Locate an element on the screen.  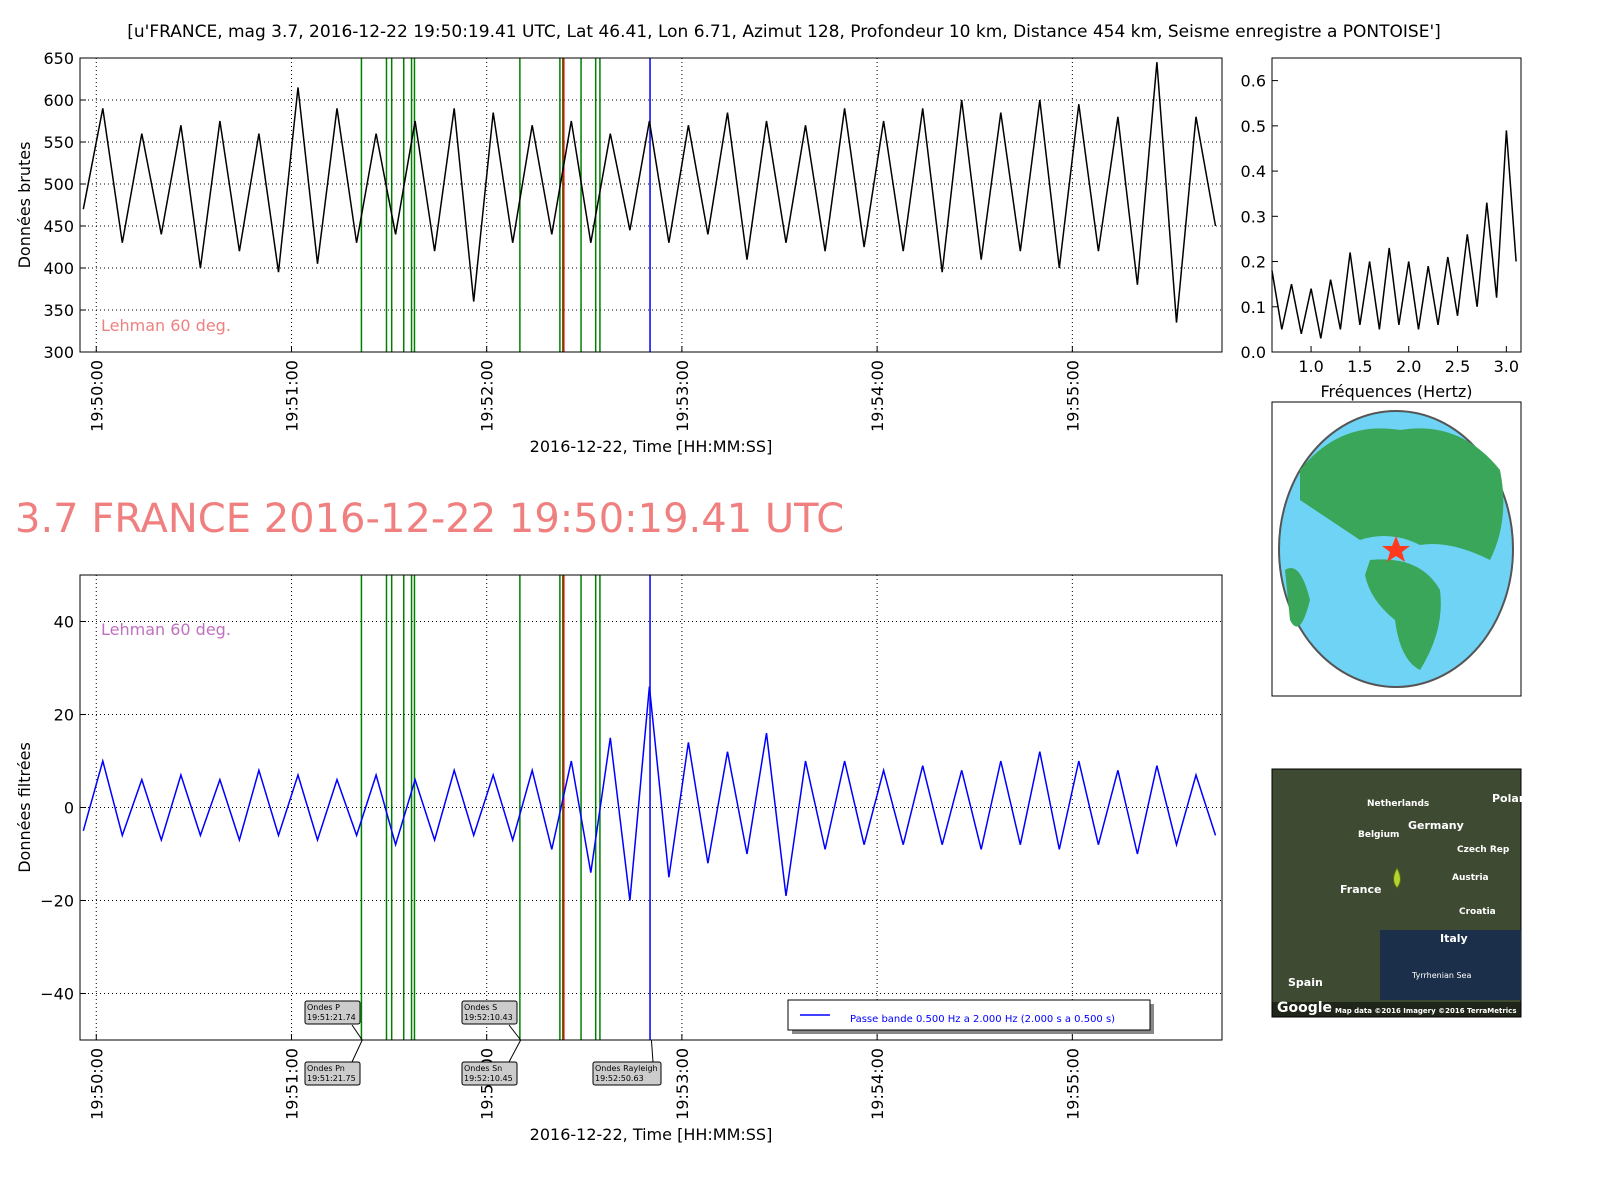
y-tick-label: 350 is located at coordinates (58, 310).